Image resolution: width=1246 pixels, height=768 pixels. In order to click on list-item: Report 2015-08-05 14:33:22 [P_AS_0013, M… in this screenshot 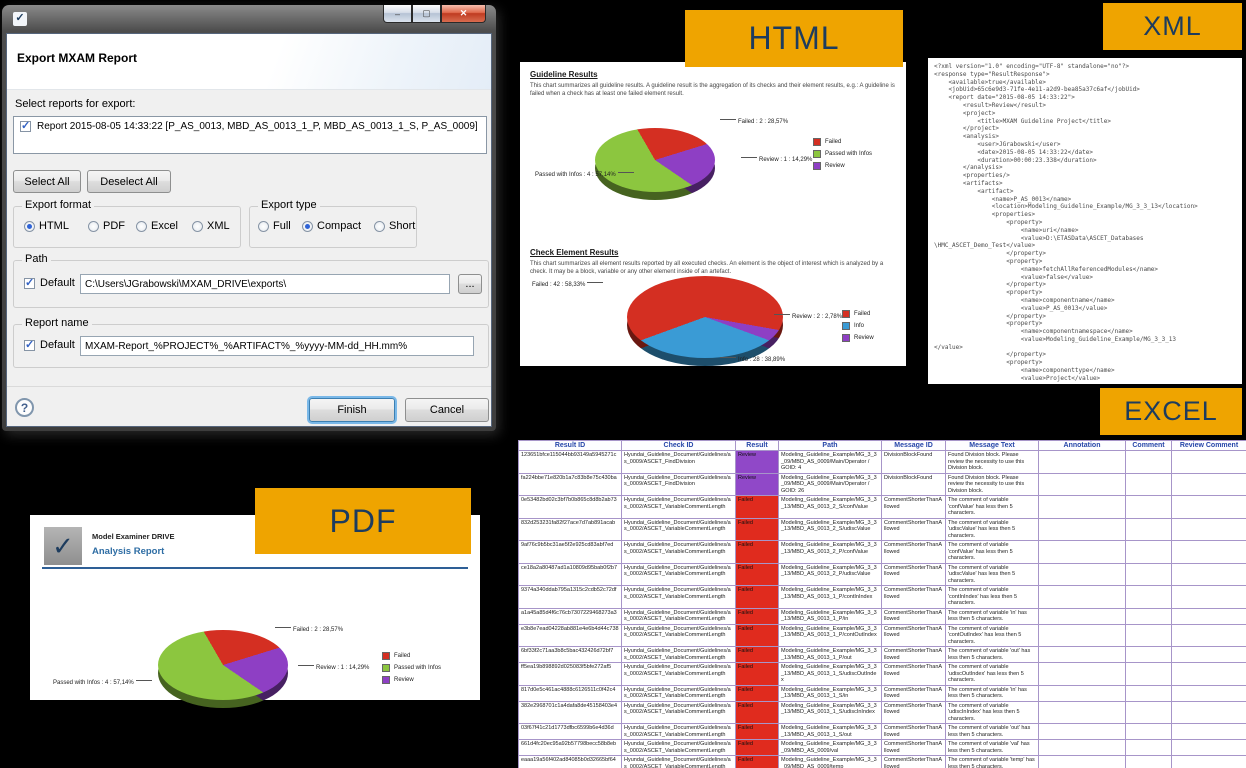, I will do `click(250, 126)`.